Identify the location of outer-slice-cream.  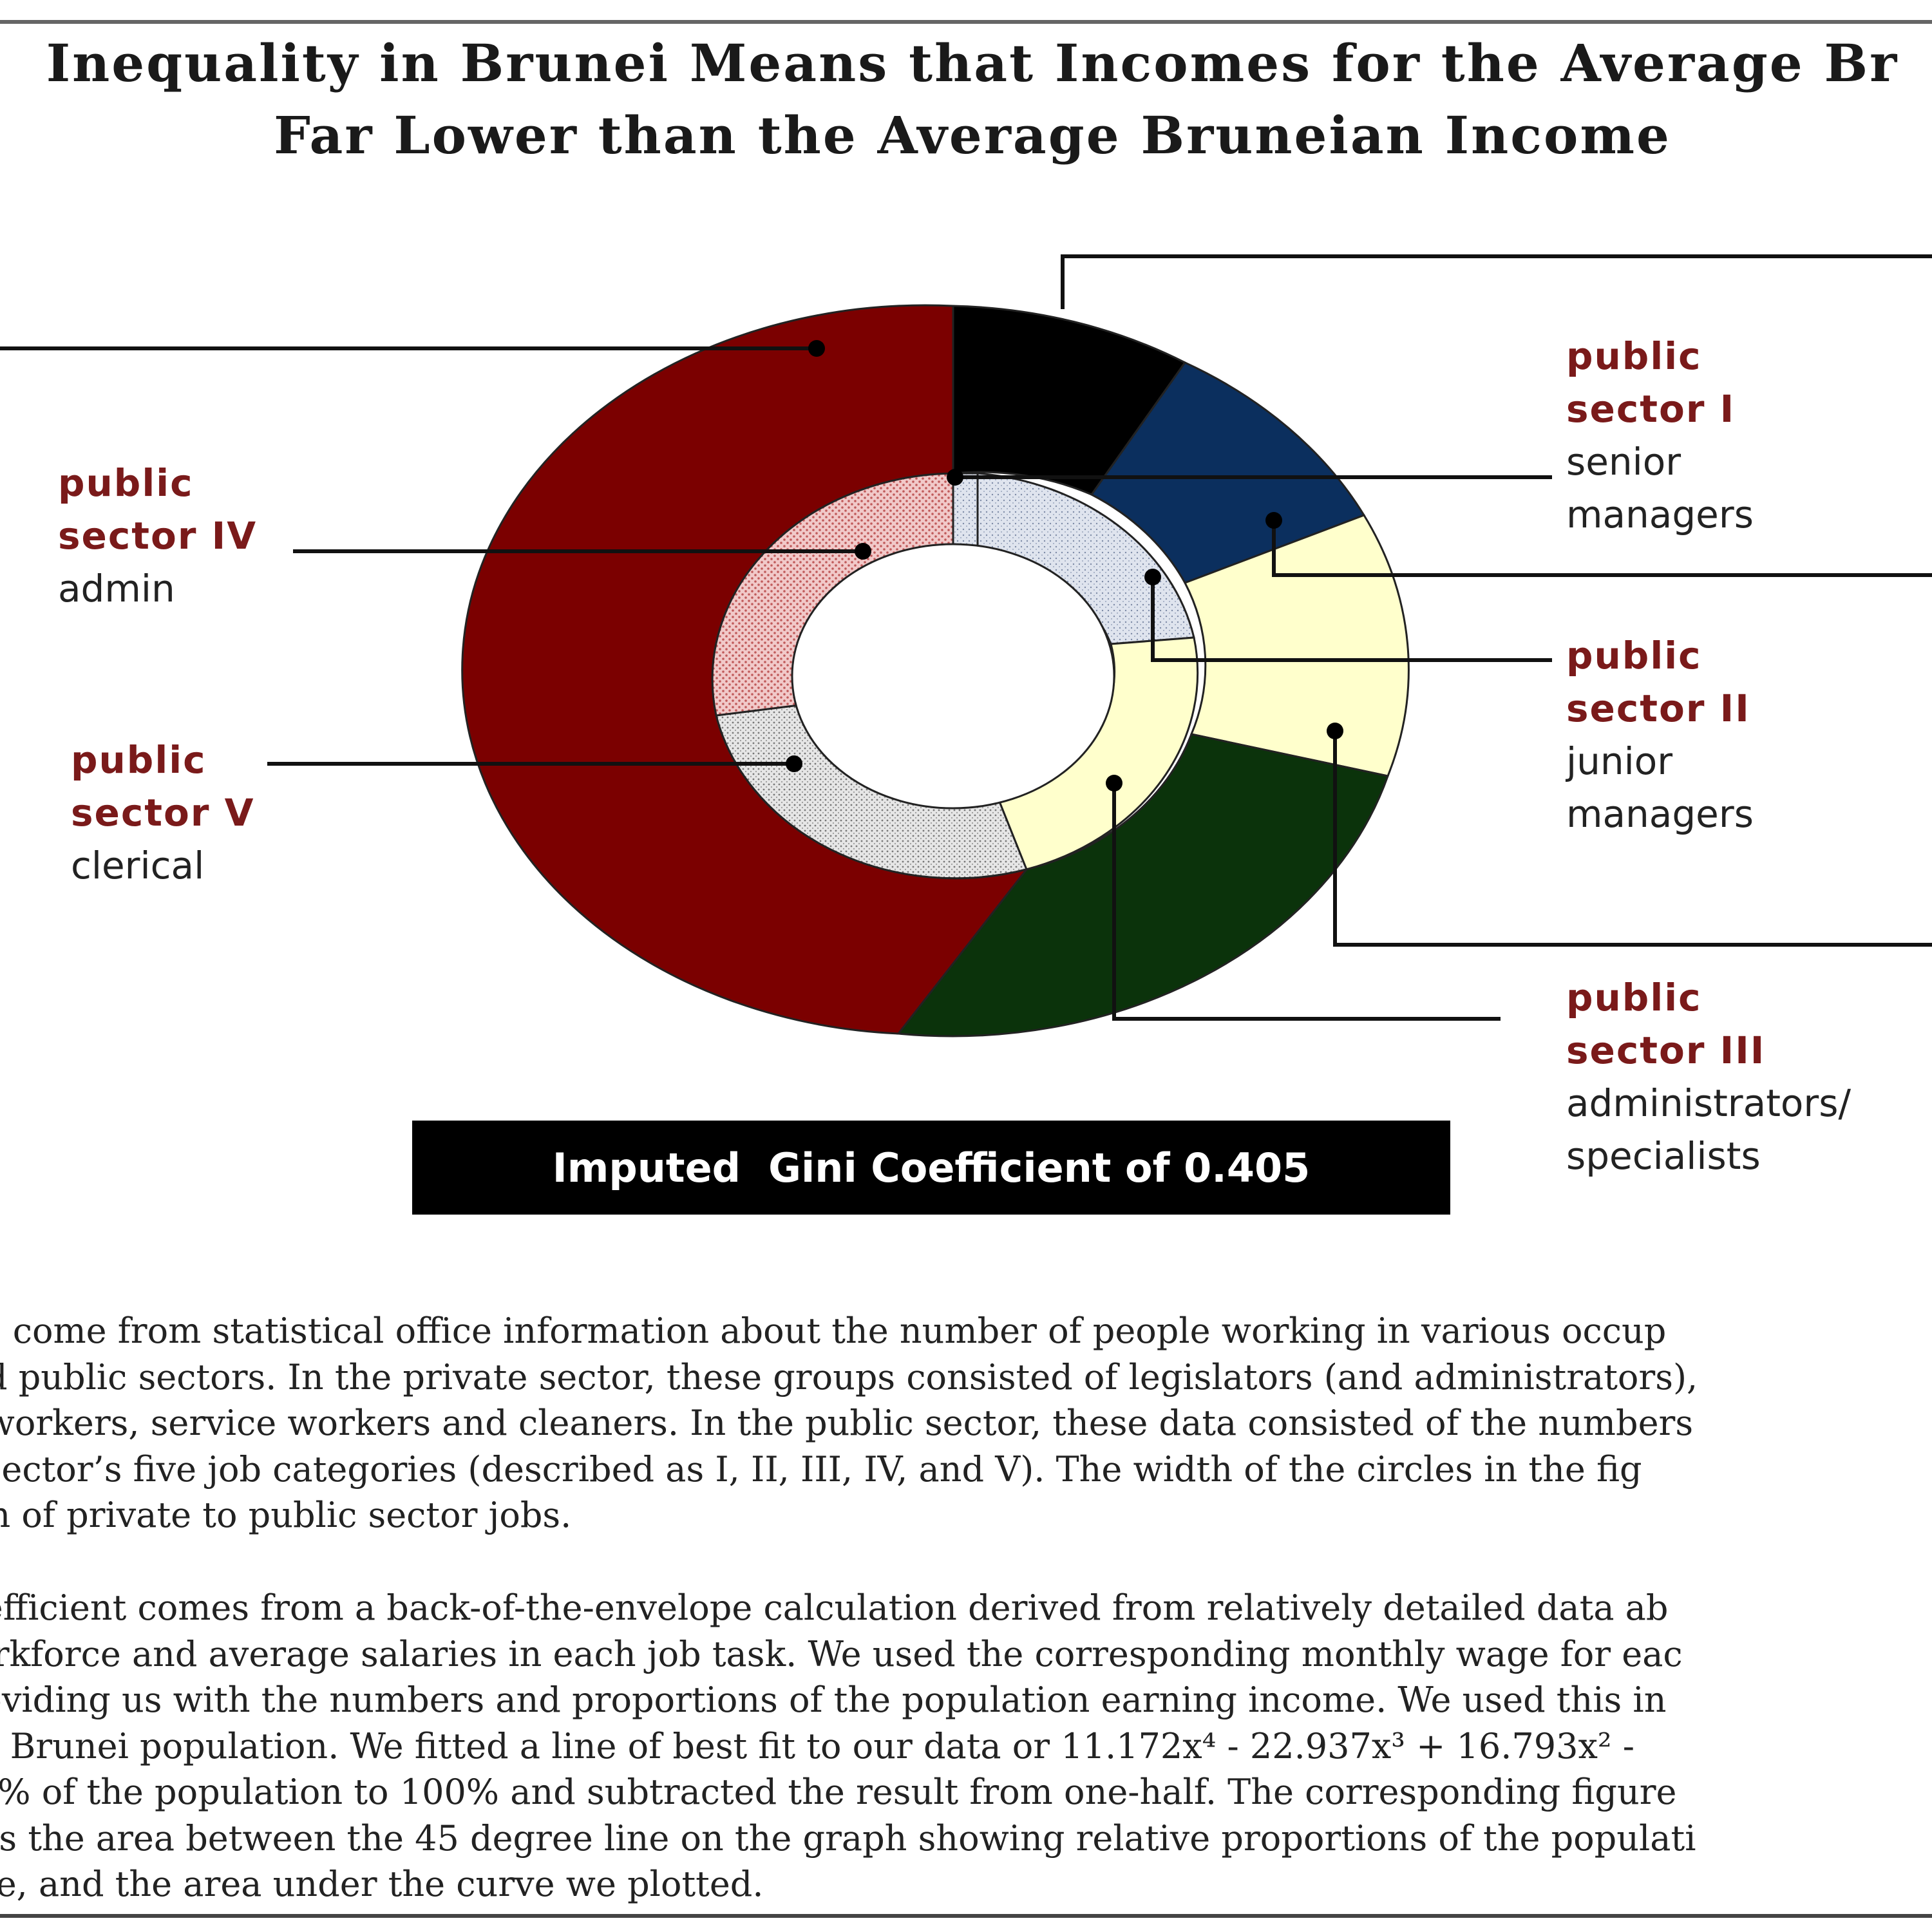
(1296, 645).